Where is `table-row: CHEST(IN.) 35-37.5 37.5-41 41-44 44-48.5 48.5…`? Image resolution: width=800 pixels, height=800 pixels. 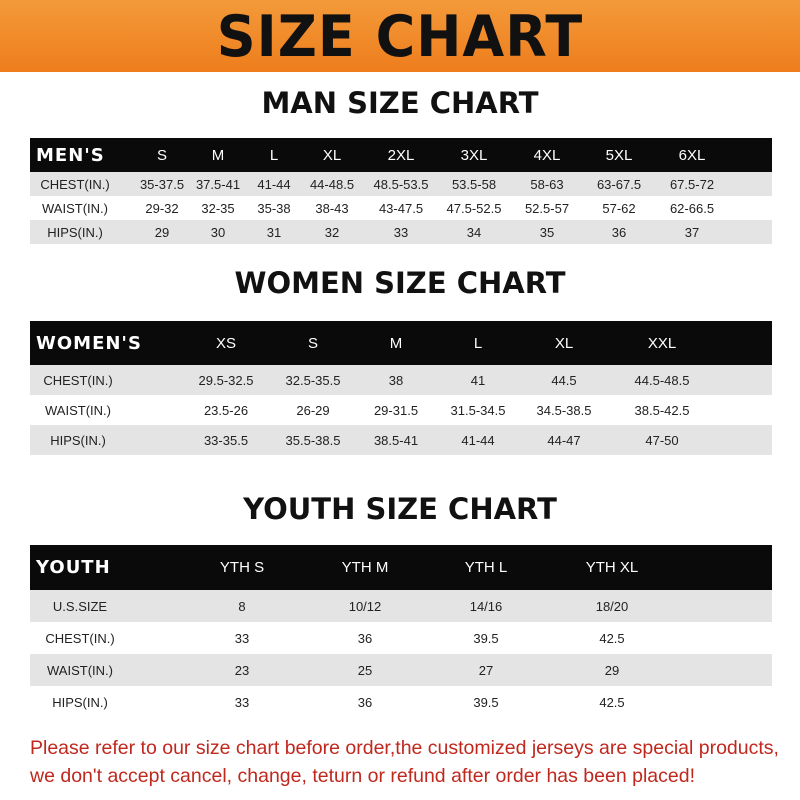
table-row: CHEST(IN.) 35-37.5 37.5-41 41-44 44-48.5 48.5… is located at coordinates (401, 184).